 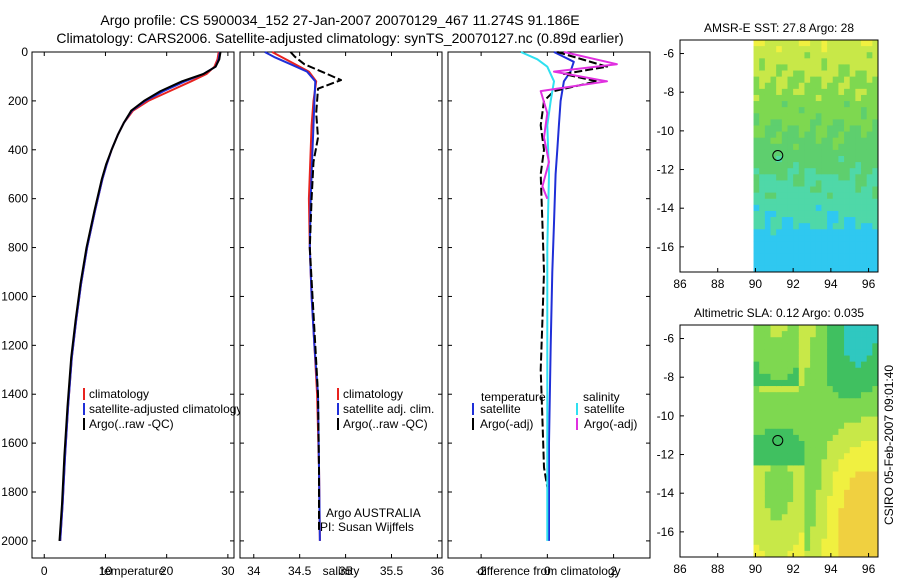 What do you see at coordinates (300, 571) in the screenshot?
I see `salinity-xtick-label: 34.5` at bounding box center [300, 571].